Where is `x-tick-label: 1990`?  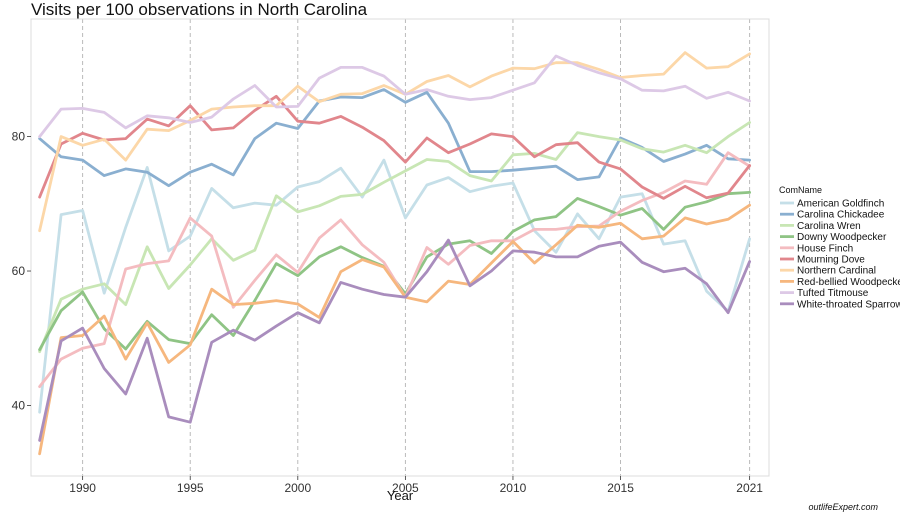 x-tick-label: 1990 is located at coordinates (82, 488).